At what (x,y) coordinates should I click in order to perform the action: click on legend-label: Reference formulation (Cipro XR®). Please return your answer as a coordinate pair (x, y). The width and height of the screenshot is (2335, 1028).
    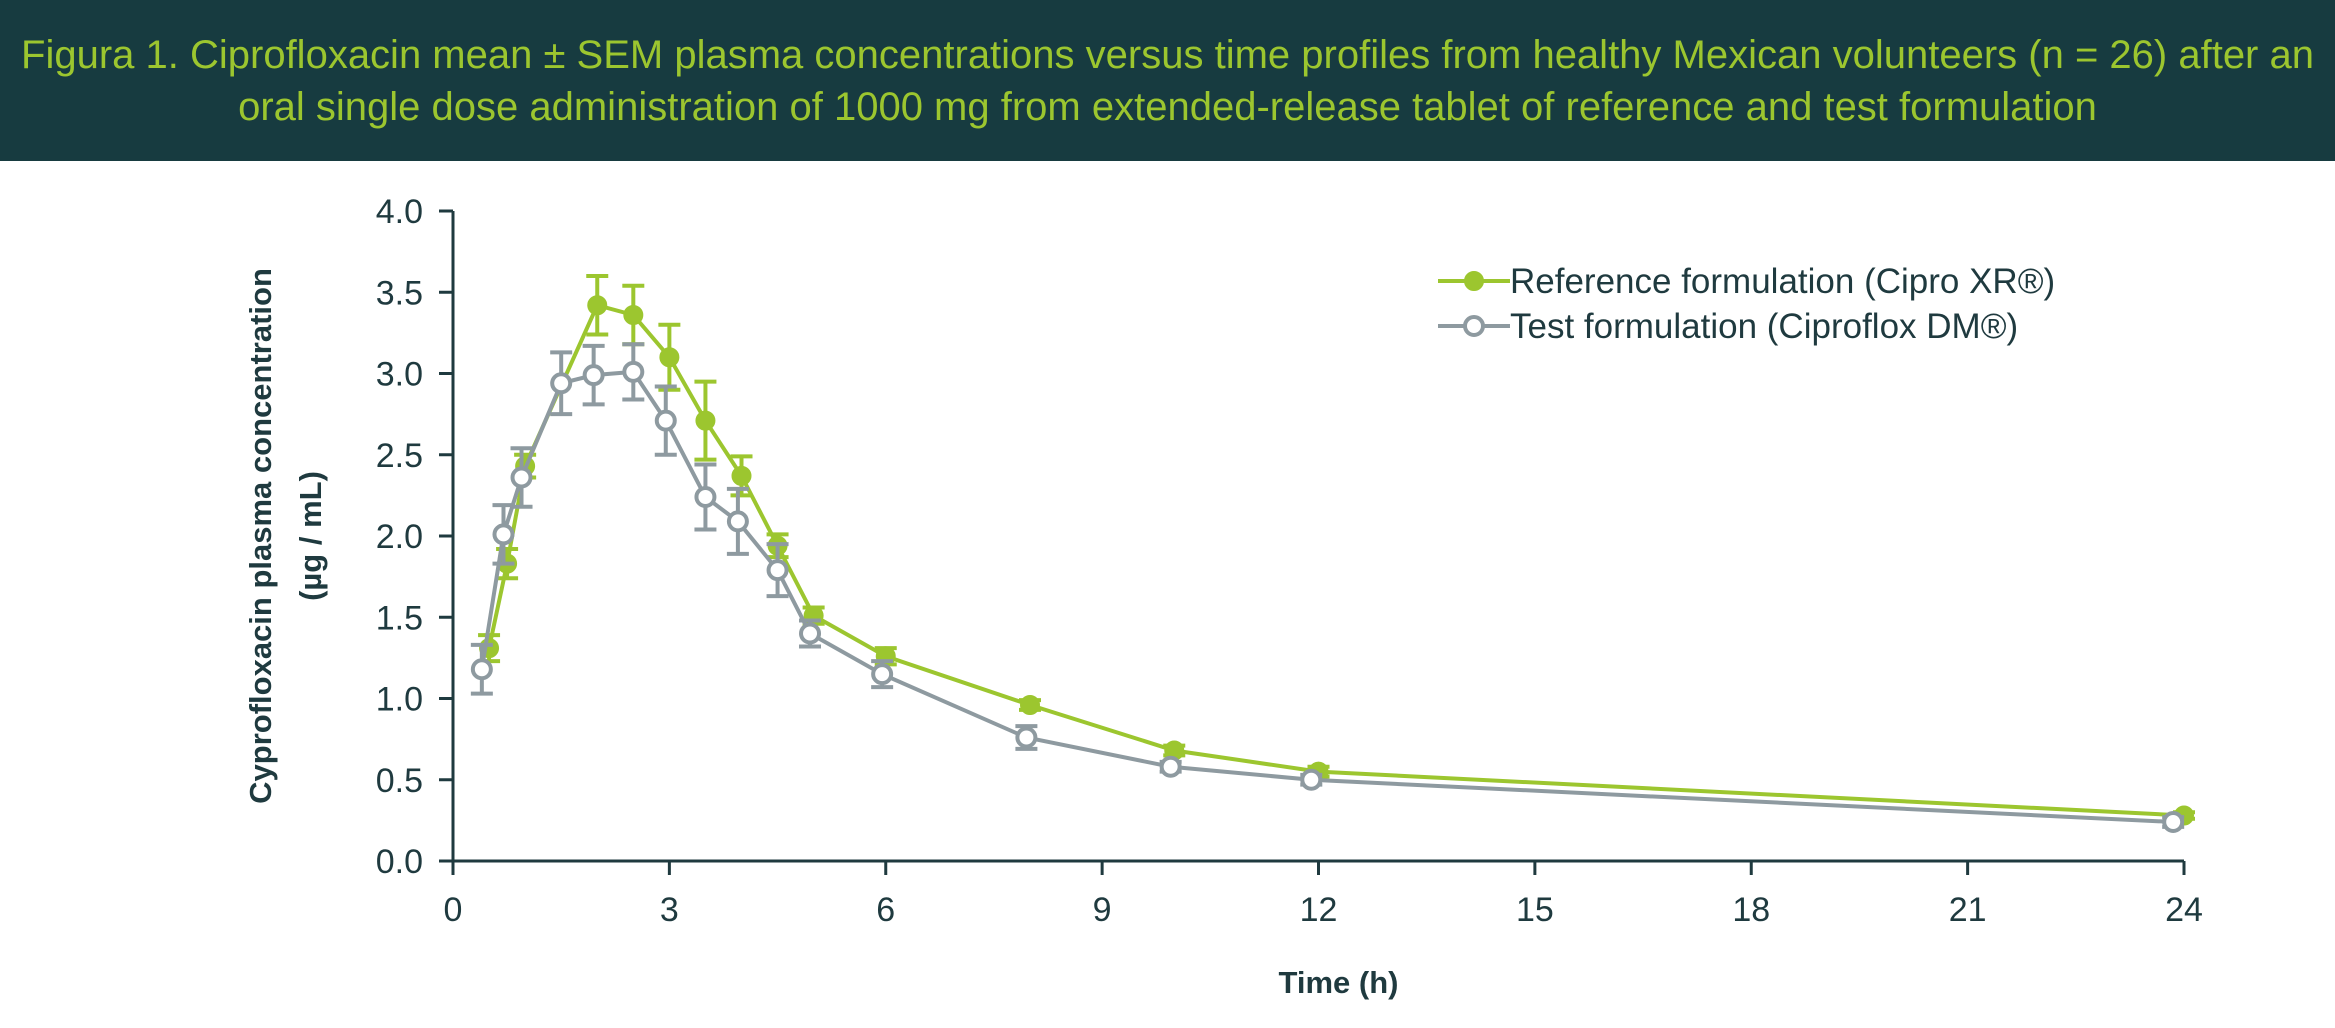
    Looking at the image, I should click on (1782, 281).